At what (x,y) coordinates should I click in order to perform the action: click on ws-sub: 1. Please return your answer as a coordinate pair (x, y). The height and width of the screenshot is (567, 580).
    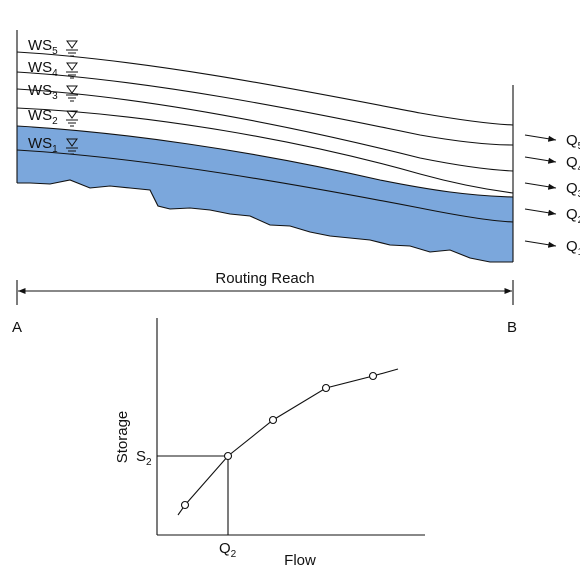
    Looking at the image, I should click on (55, 149).